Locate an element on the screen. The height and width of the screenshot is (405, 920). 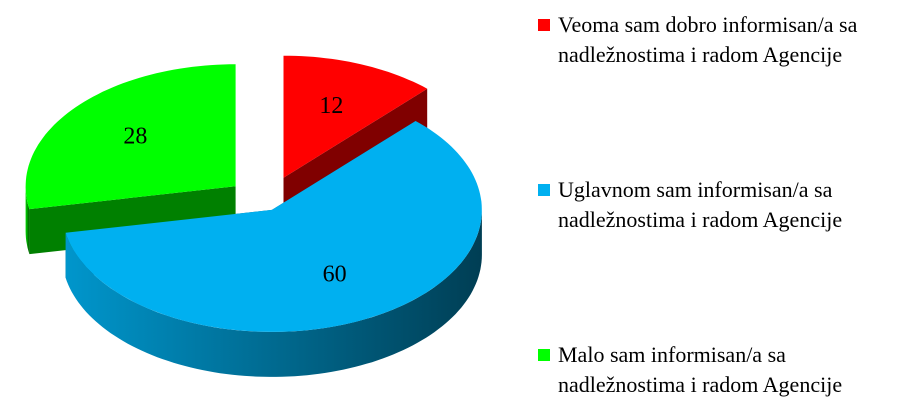
data-label: 60 is located at coordinates (335, 275).